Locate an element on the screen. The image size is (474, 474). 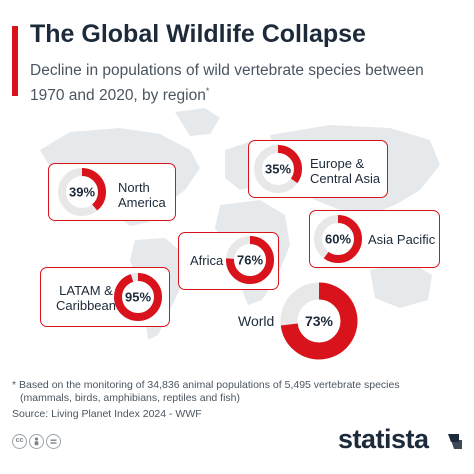
latam-value: 95% is located at coordinates (138, 297).